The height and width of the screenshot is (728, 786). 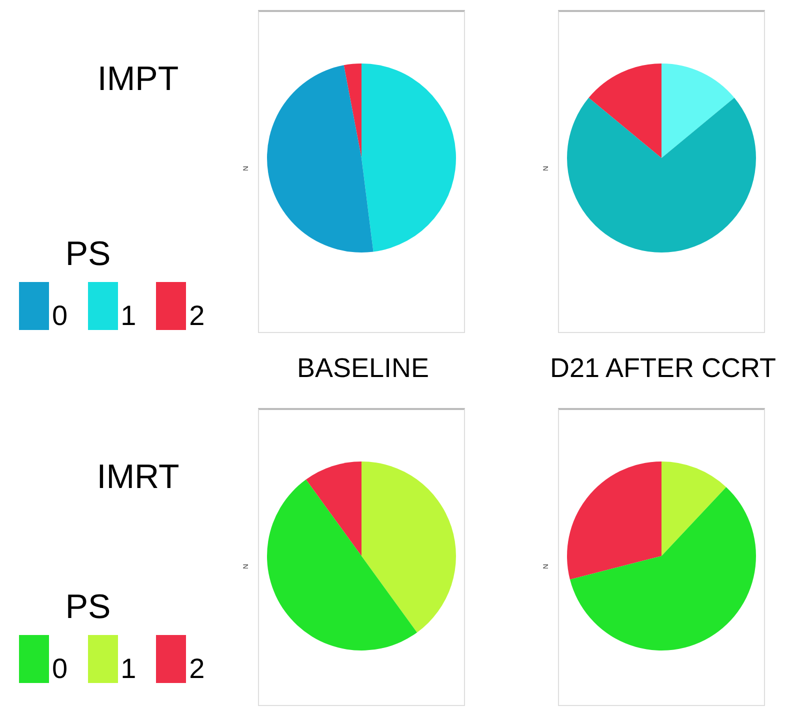 I want to click on text: D21 AFTER CCRT, so click(x=663, y=368).